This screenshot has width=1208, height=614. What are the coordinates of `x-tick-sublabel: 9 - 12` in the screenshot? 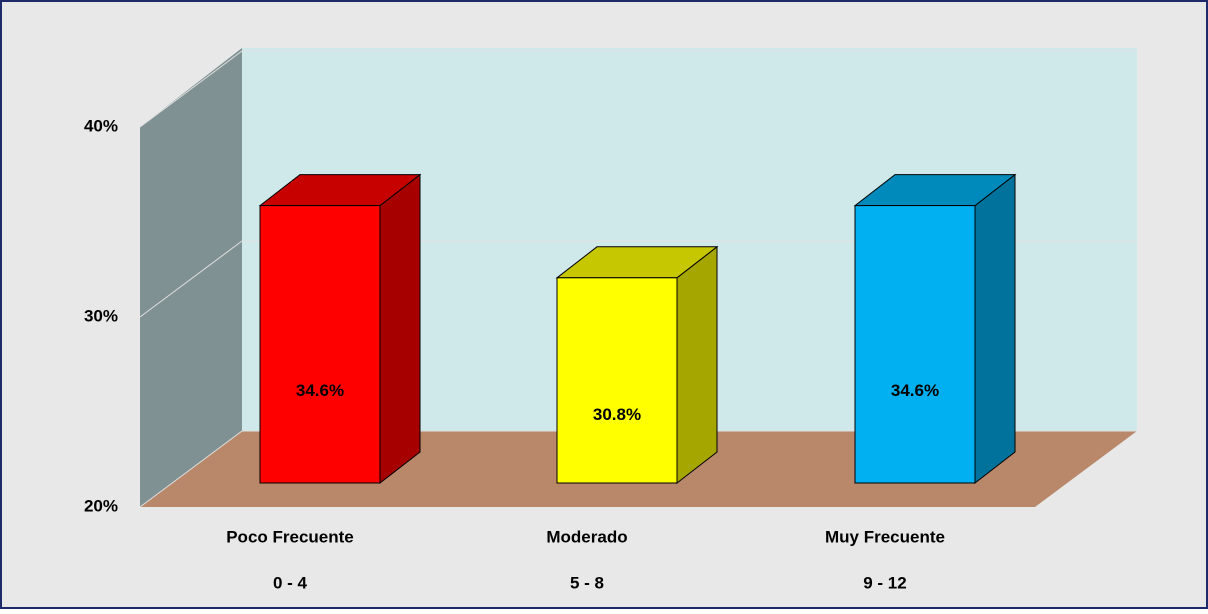 It's located at (884, 582).